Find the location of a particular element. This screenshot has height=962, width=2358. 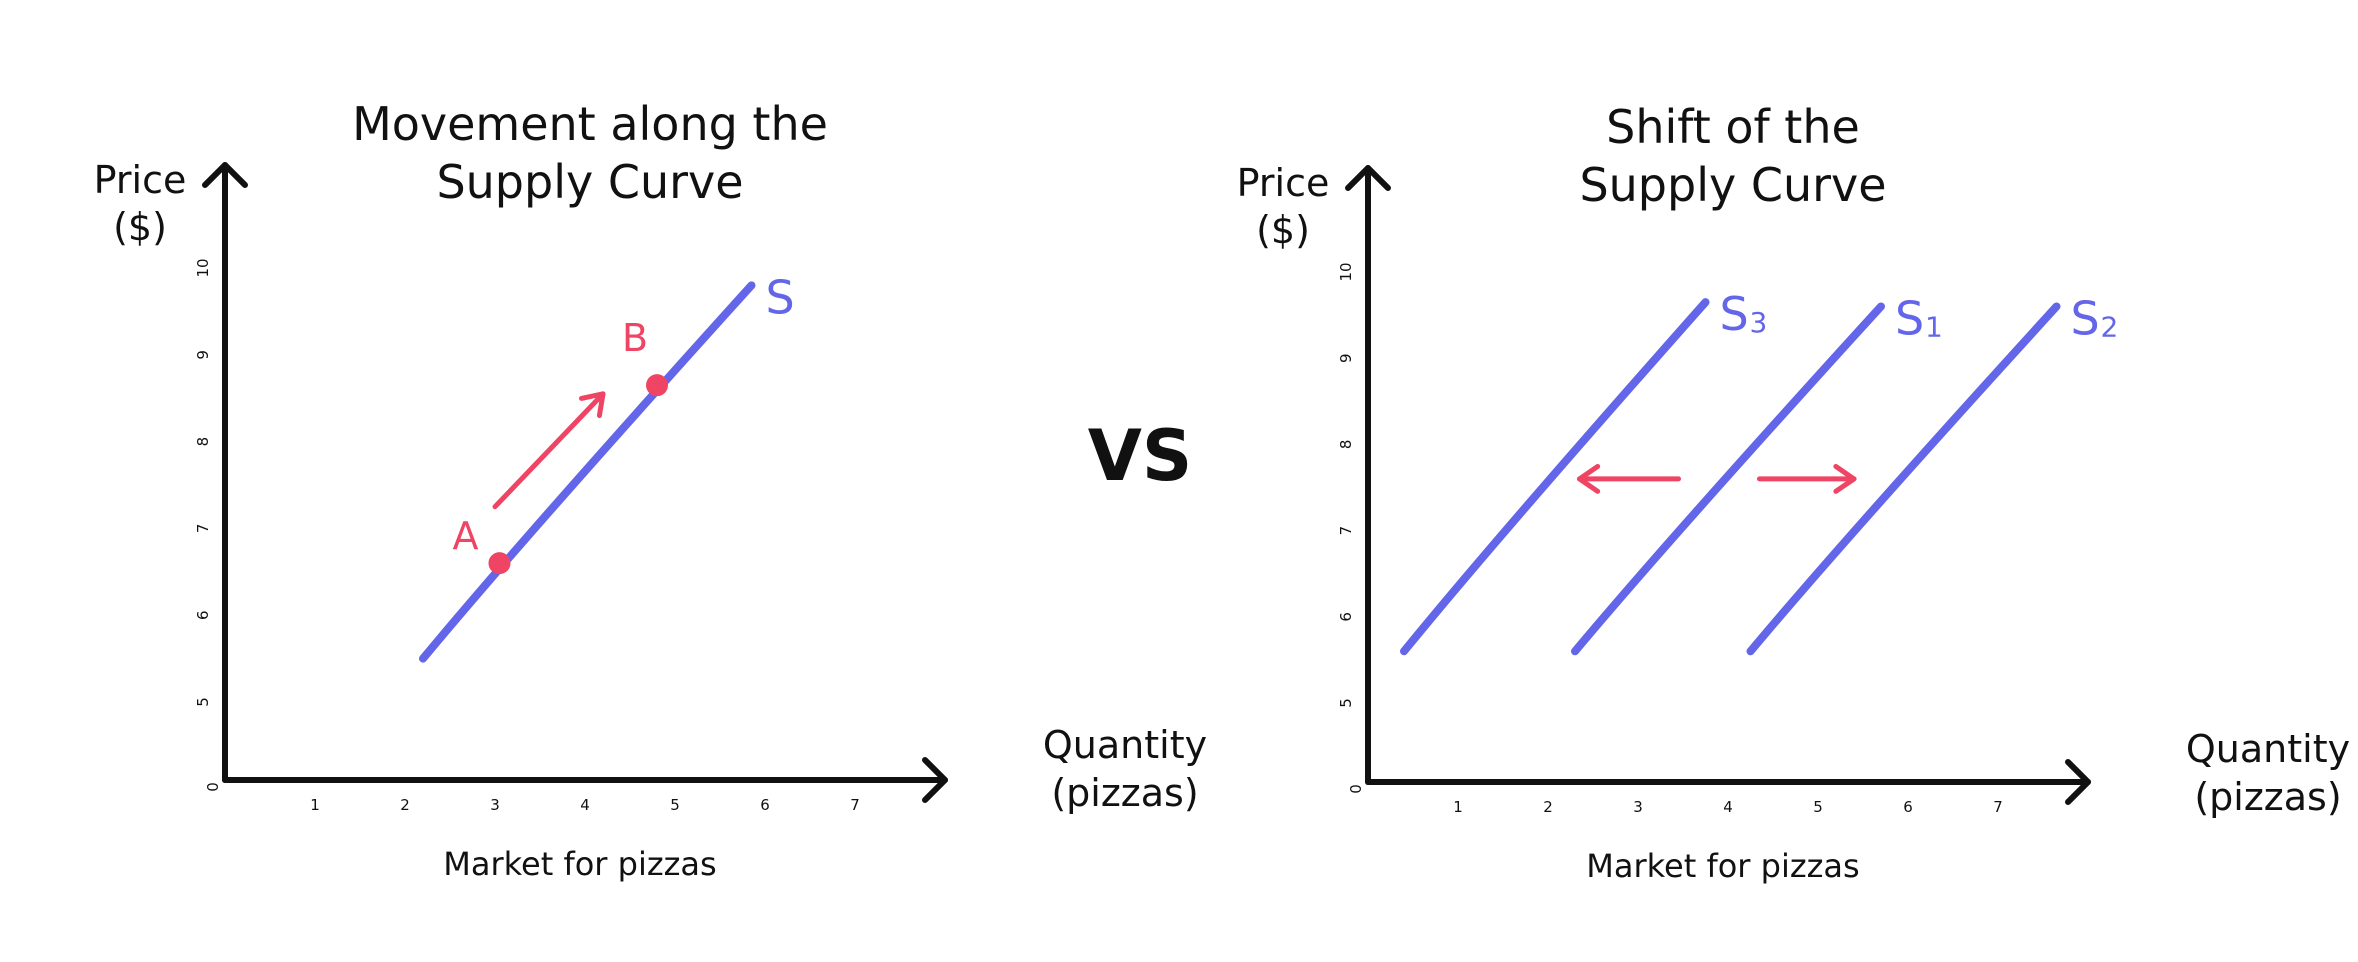

curve-label-subscript: 1 is located at coordinates (1934, 326).